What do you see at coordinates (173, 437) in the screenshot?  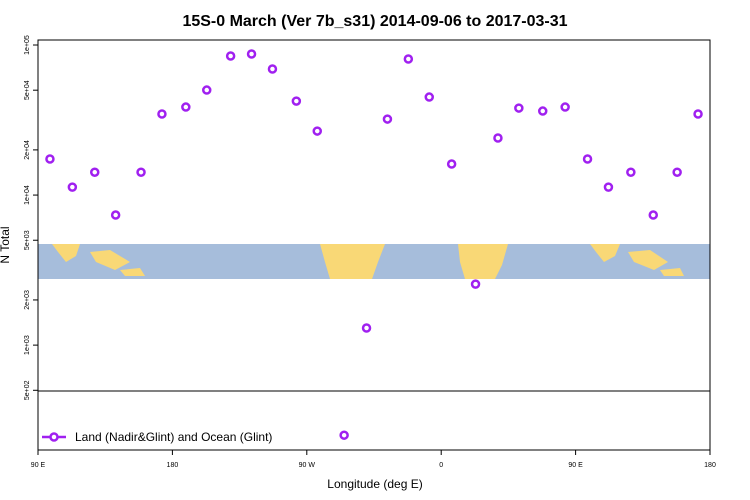 I see `legend-label: Land (Nadir&Glint) and Ocean (Glint)` at bounding box center [173, 437].